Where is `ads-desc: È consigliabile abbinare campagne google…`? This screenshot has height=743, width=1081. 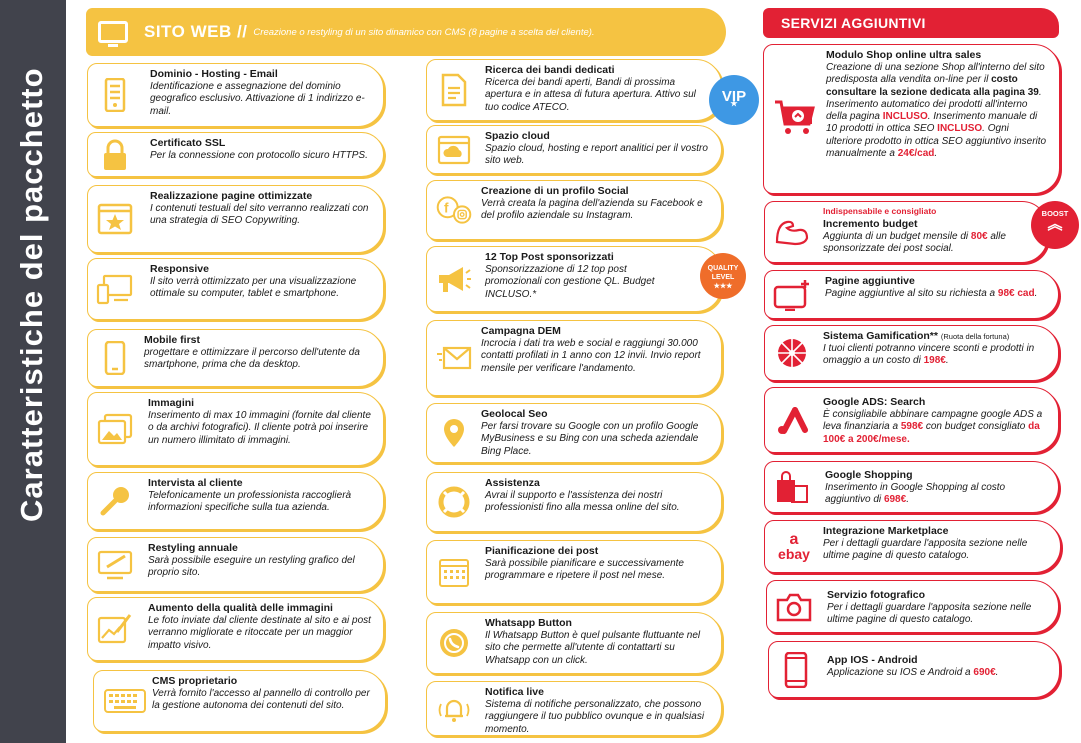
ads-desc: È consigliabile abbinare campagne google… is located at coordinates (933, 427).